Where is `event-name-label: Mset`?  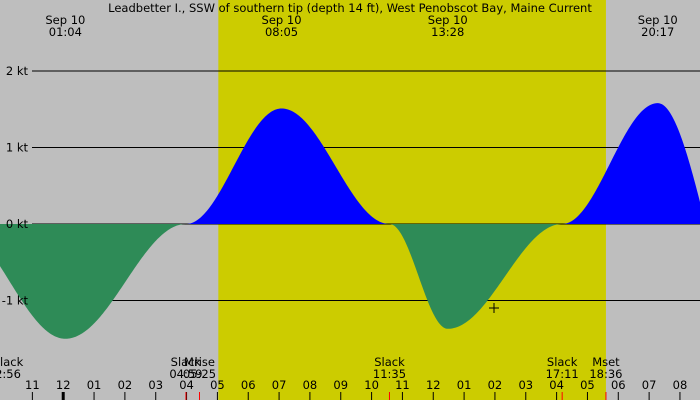 event-name-label: Mset is located at coordinates (606, 362).